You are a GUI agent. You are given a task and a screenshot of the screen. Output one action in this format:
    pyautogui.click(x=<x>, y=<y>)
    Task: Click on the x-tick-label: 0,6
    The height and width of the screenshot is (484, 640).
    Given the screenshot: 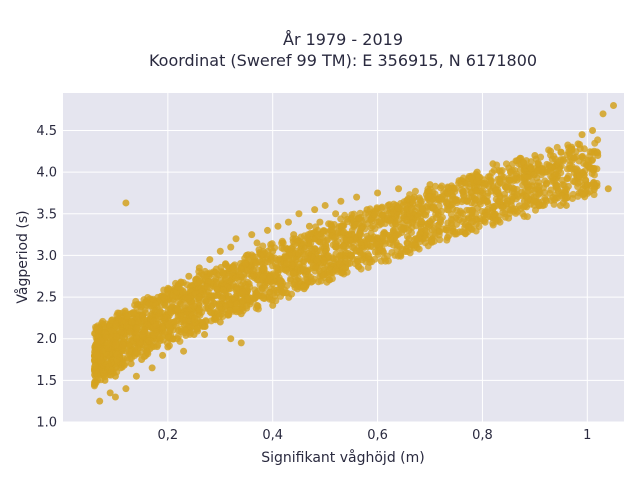 What is the action you would take?
    pyautogui.click(x=377, y=435)
    